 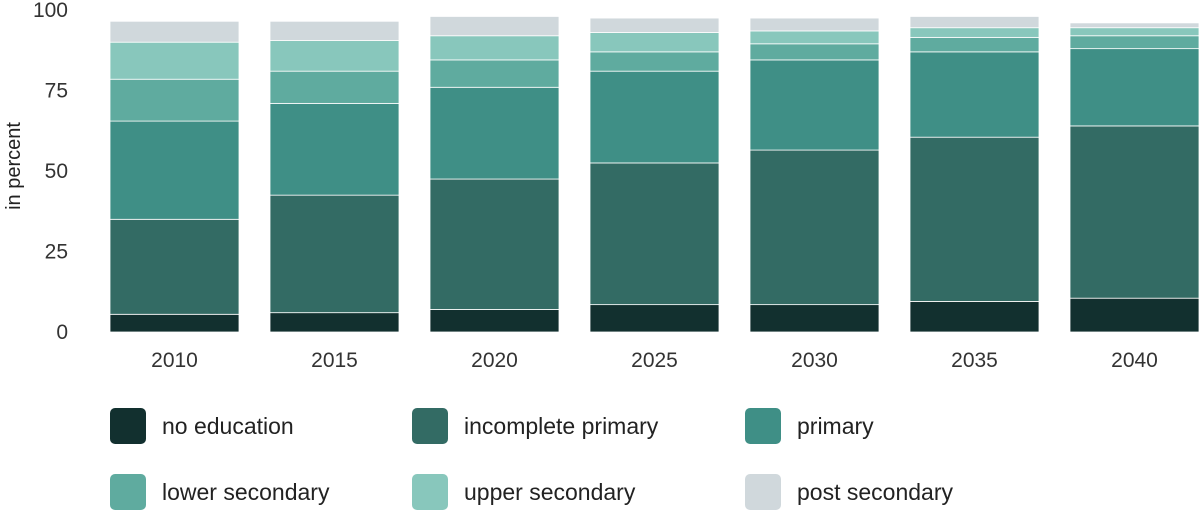 I want to click on y-axis-ticks: 0 25 50 75 100, so click(x=50, y=172).